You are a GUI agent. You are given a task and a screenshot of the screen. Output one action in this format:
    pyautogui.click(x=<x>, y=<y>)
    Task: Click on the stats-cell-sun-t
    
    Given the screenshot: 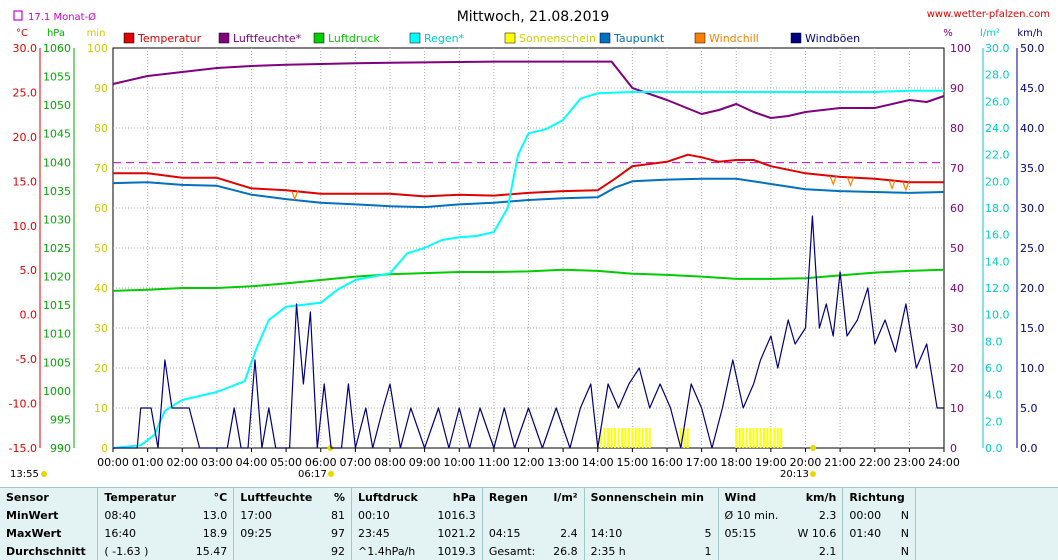 What is the action you would take?
    pyautogui.click(x=631, y=515)
    